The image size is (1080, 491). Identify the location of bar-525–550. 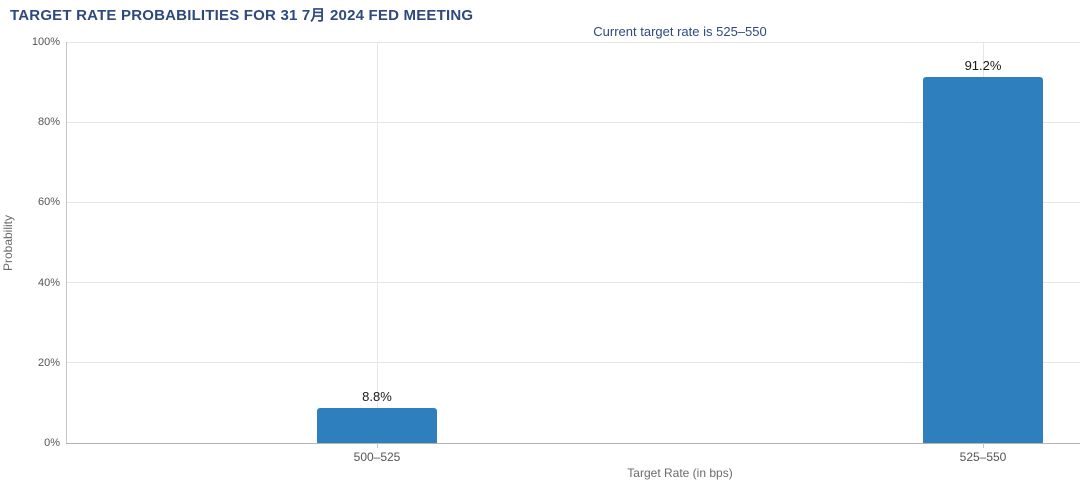
(983, 260).